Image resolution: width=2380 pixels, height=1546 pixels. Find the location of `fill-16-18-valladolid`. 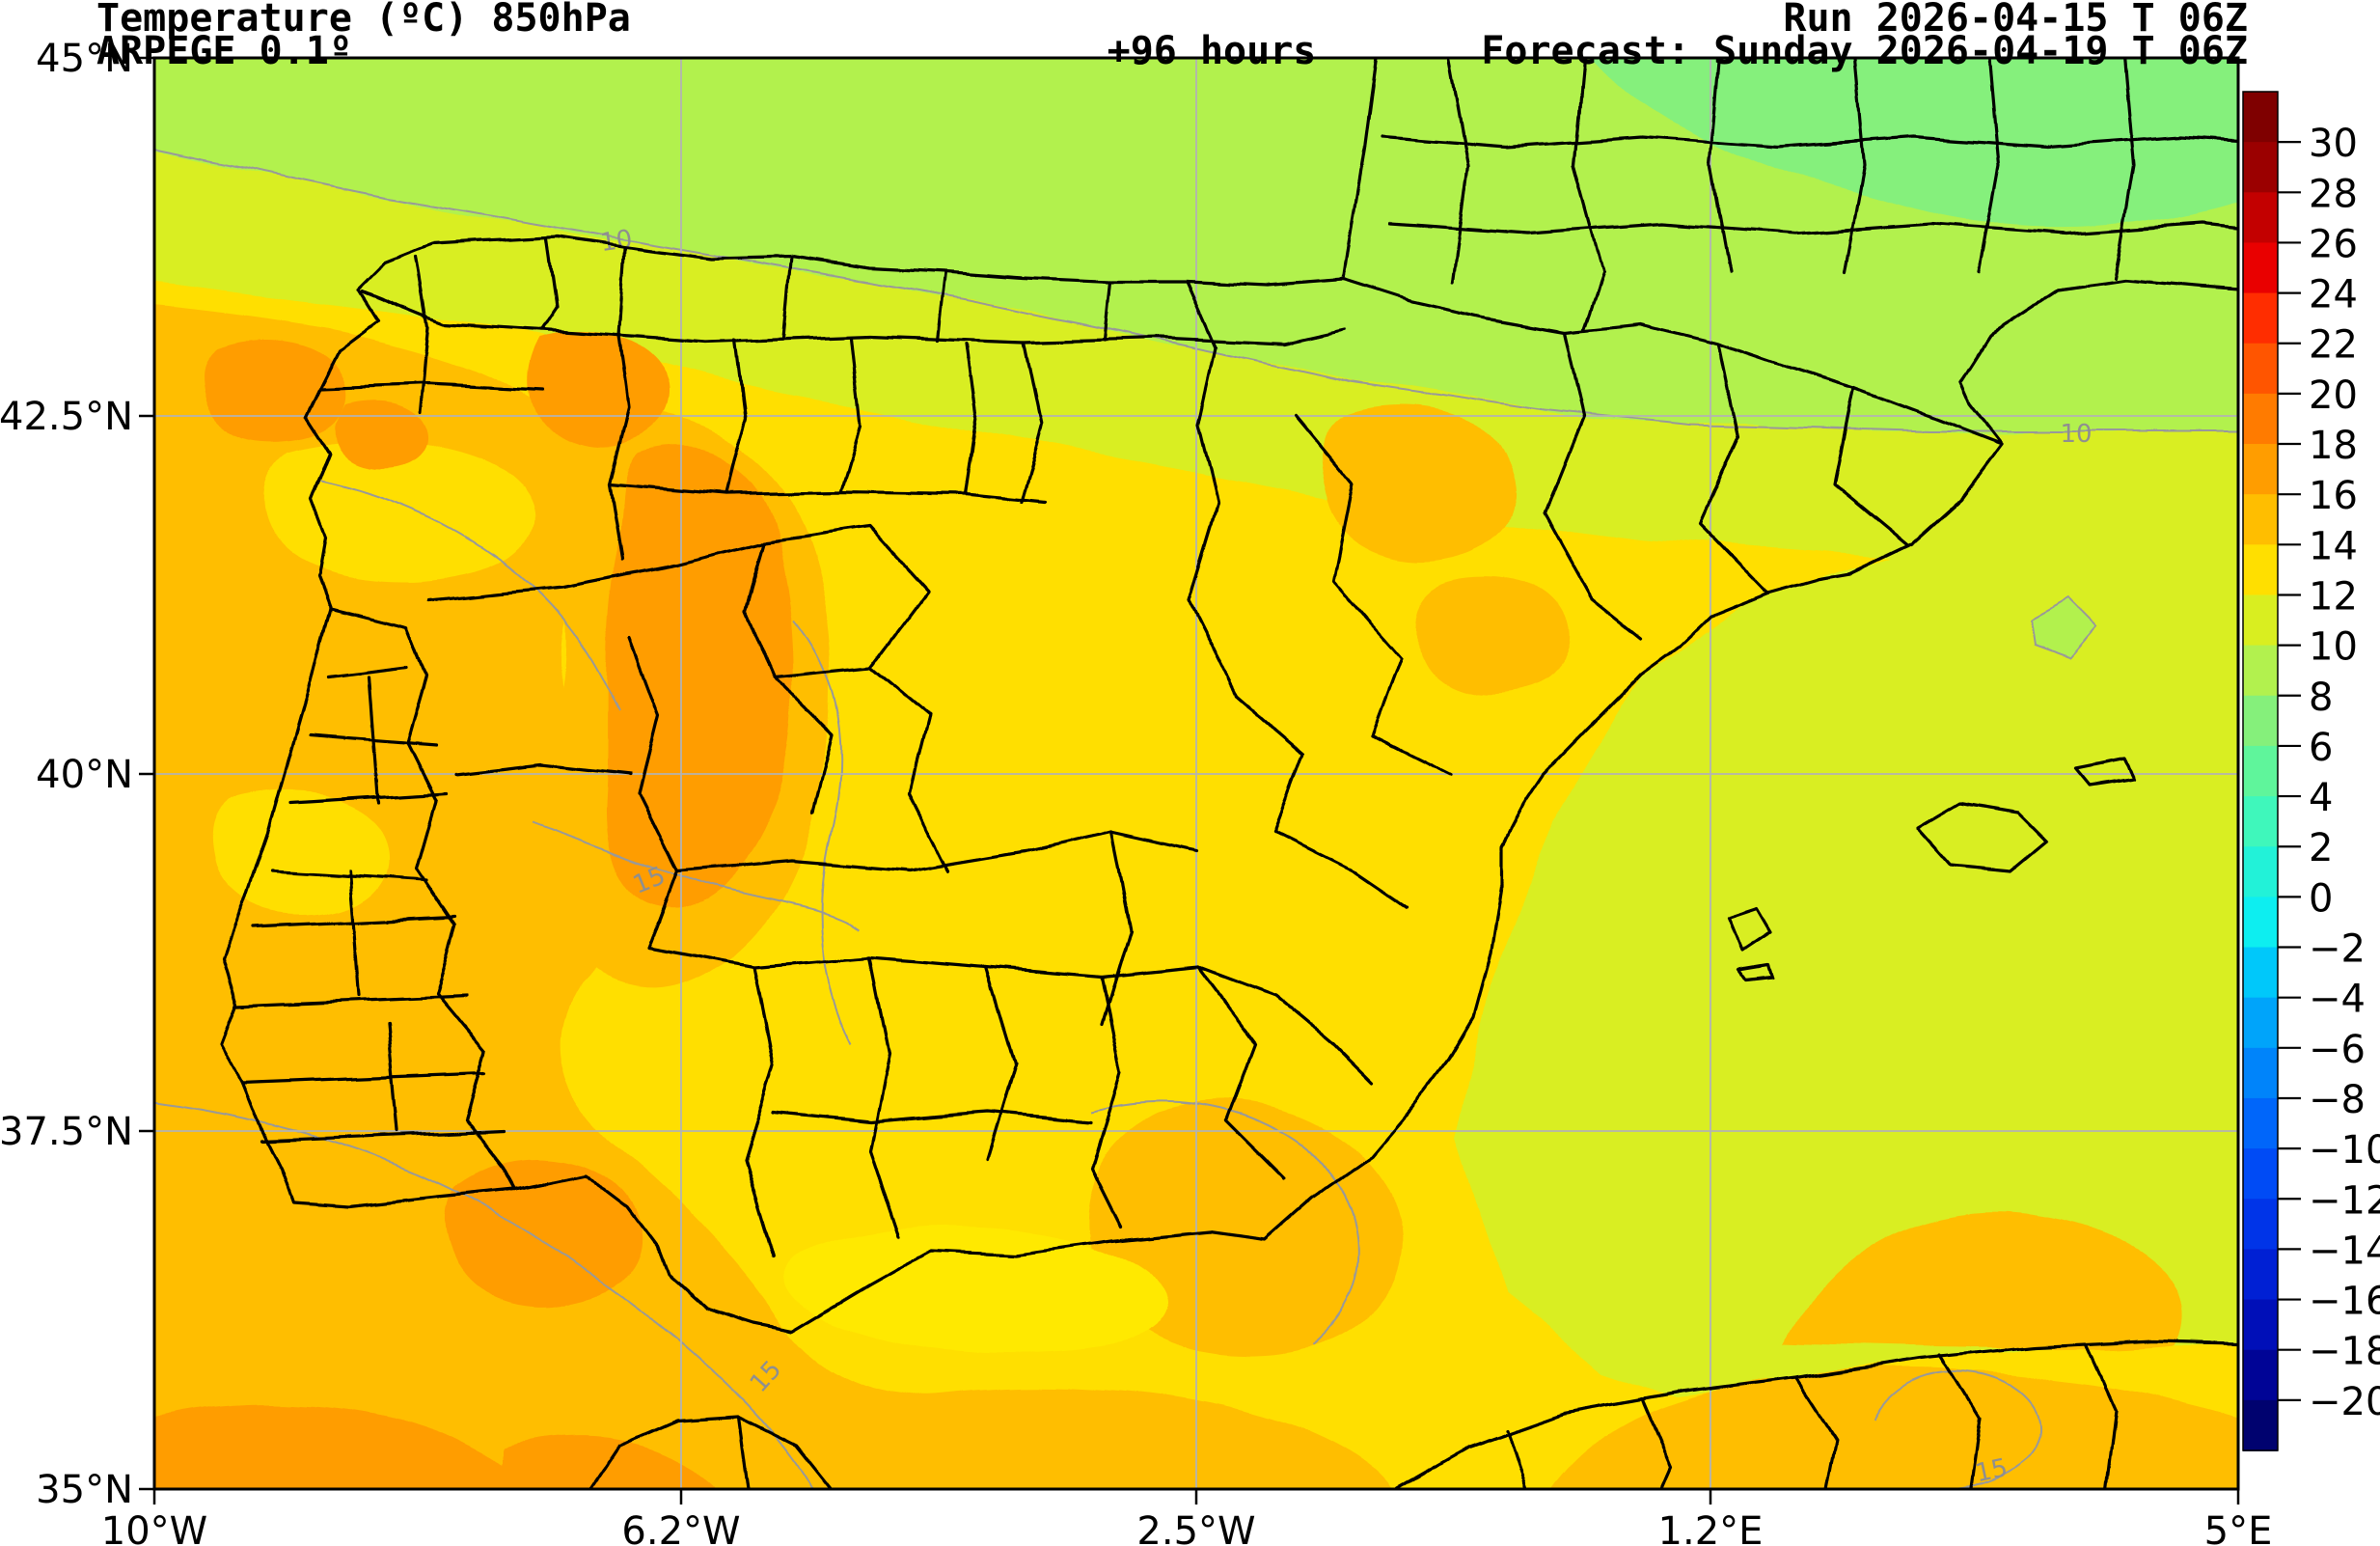

fill-16-18-valladolid is located at coordinates (597, 392).